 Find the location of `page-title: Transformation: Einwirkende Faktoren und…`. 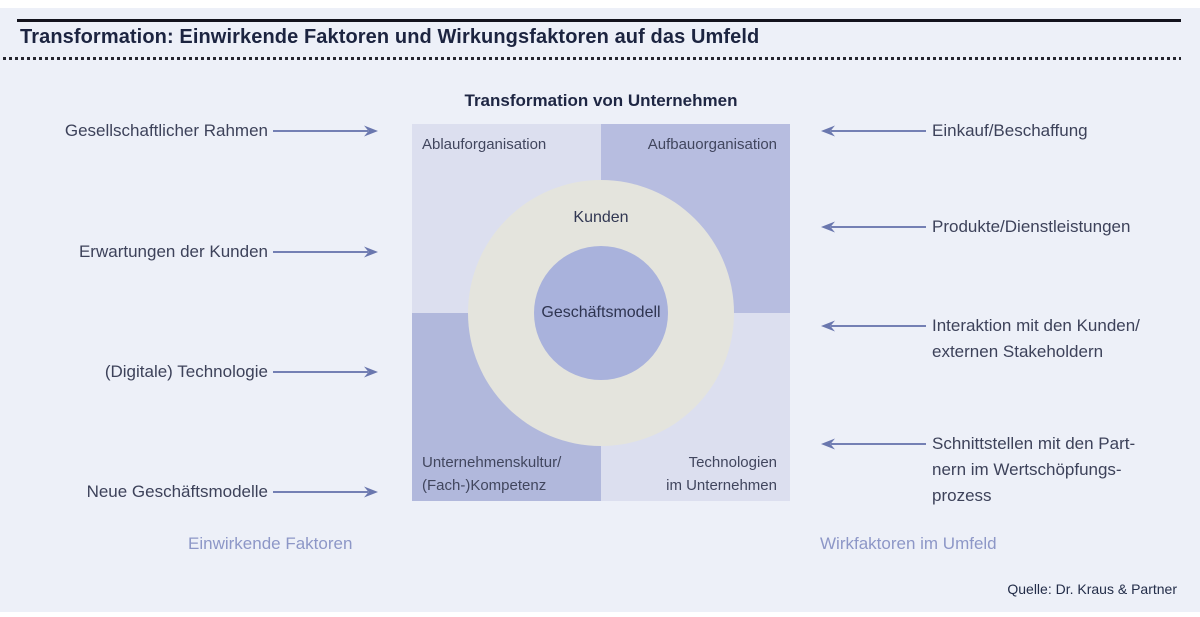

page-title: Transformation: Einwirkende Faktoren und… is located at coordinates (390, 37).